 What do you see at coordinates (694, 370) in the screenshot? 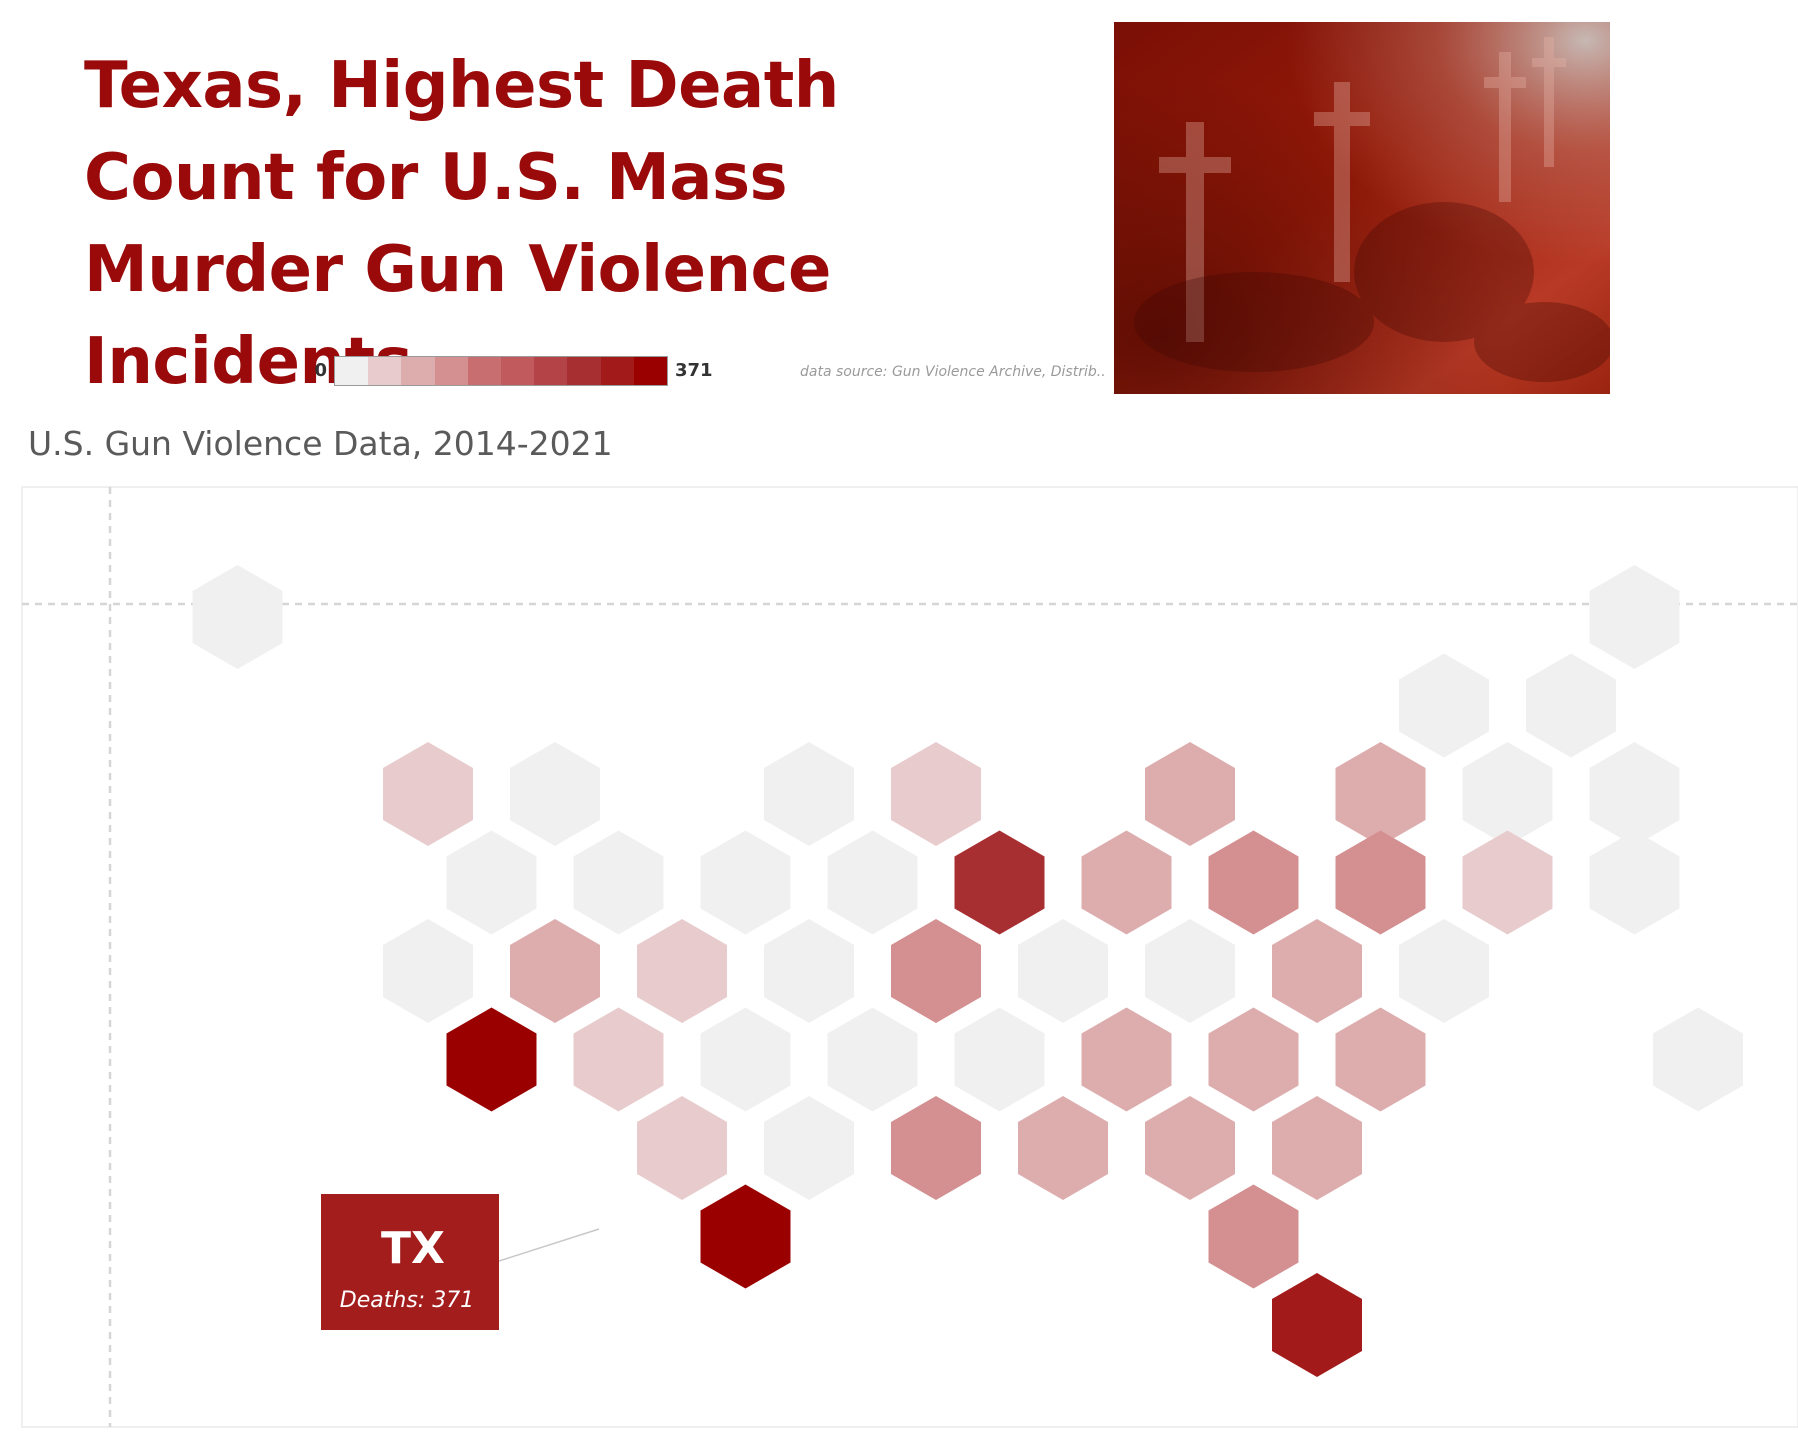
I see `legend-max-label: 371` at bounding box center [694, 370].